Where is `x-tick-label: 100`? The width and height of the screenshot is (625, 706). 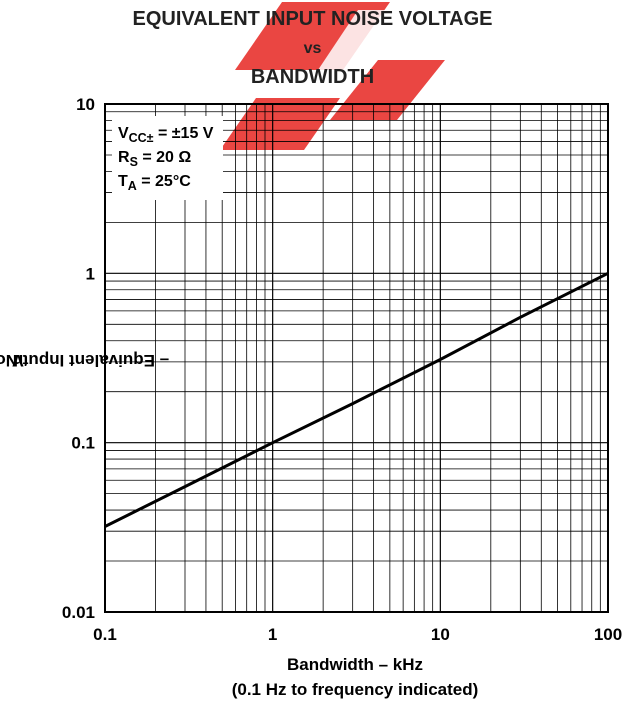 x-tick-label: 100 is located at coordinates (608, 634).